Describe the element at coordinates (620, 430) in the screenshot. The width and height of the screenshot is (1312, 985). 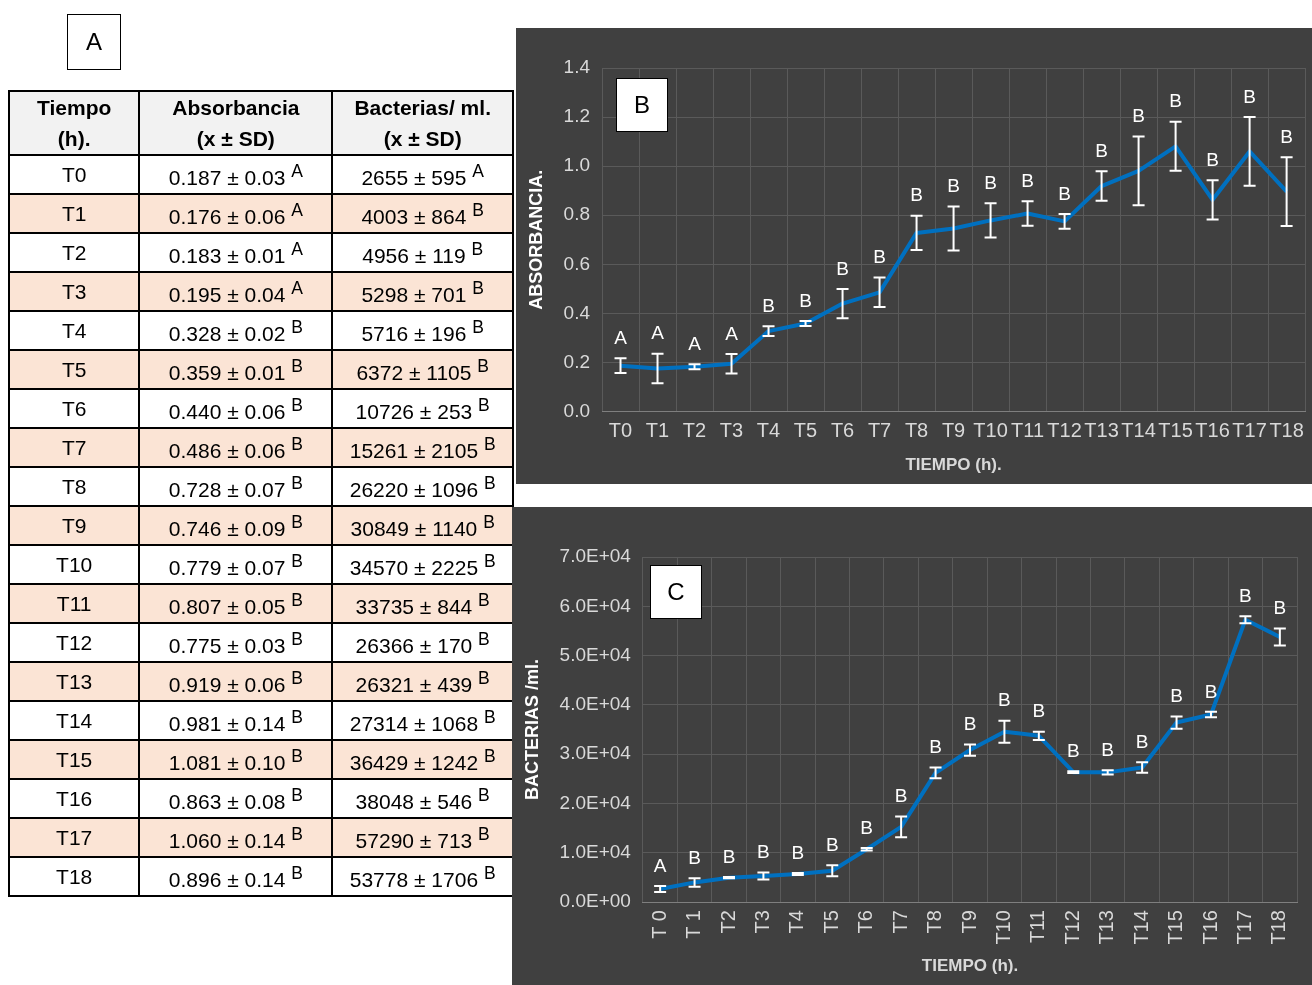
I see `x-tick-label: T0` at that location.